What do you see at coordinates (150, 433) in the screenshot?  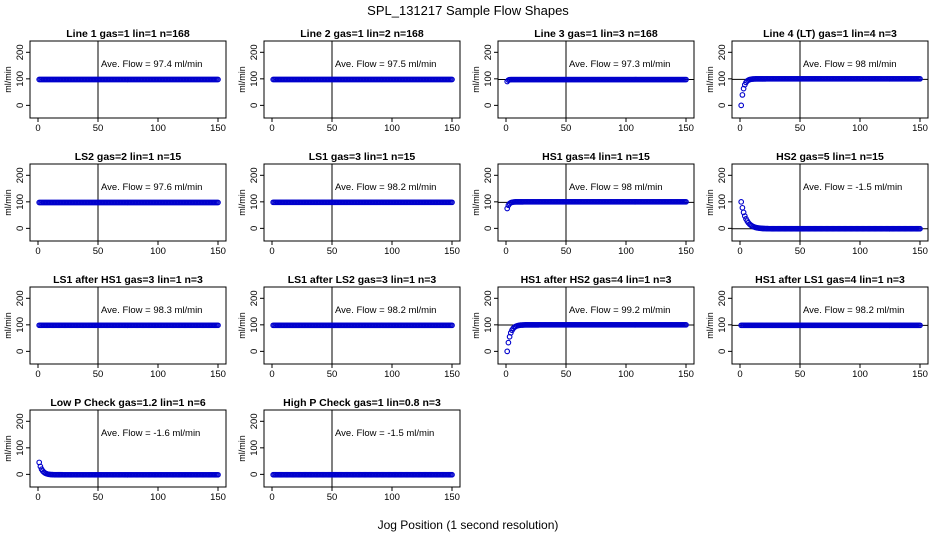 I see `average-flow-annotation: Ave. Flow = -1.6 ml/min` at bounding box center [150, 433].